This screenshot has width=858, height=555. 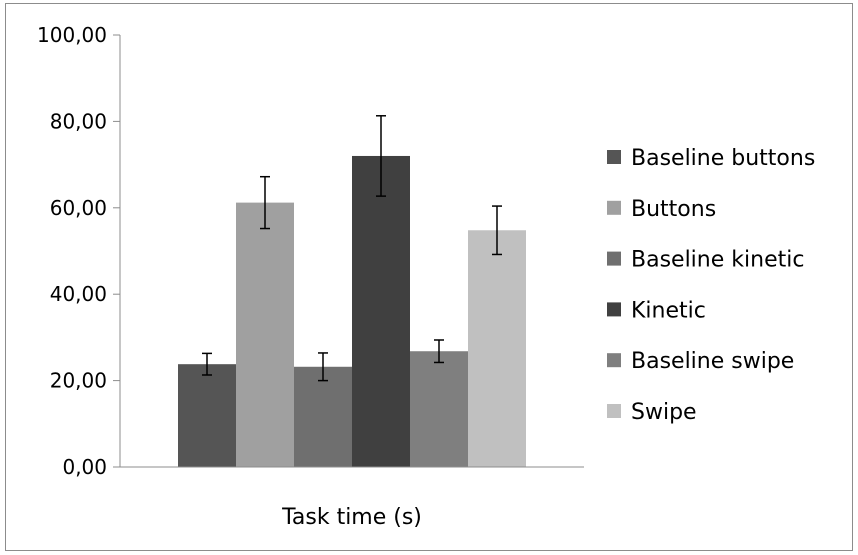 I want to click on legend-label: Kinetic, so click(x=668, y=310).